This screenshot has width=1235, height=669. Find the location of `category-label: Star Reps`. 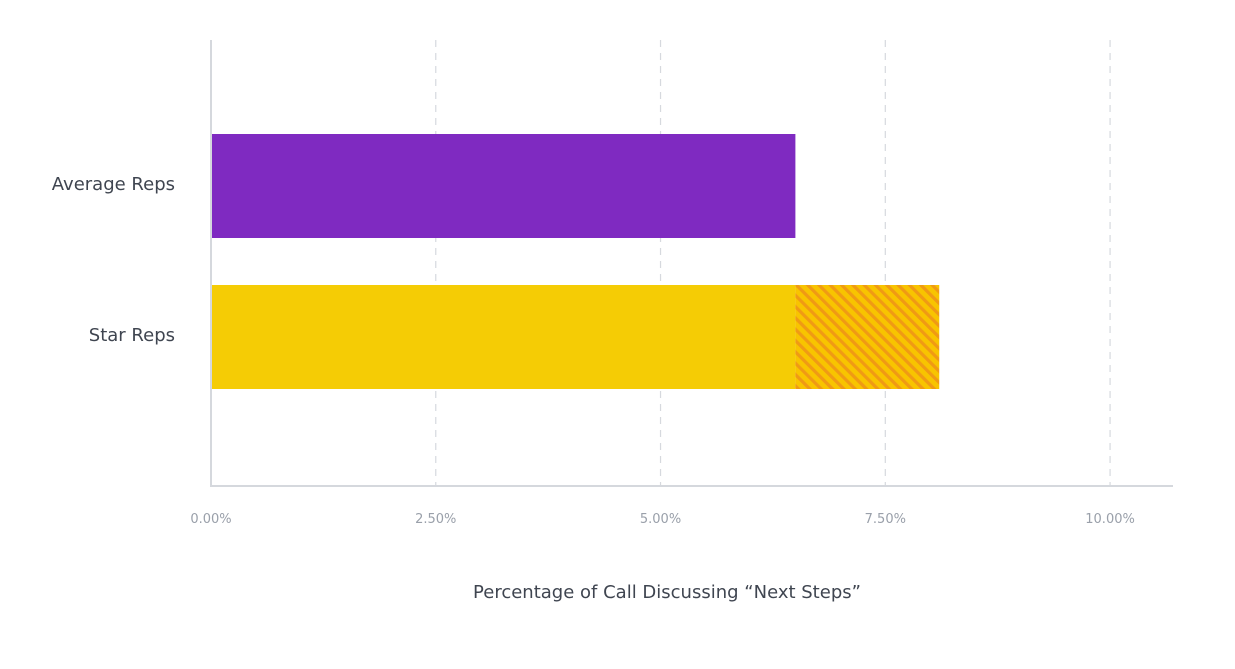

category-label: Star Reps is located at coordinates (132, 335).